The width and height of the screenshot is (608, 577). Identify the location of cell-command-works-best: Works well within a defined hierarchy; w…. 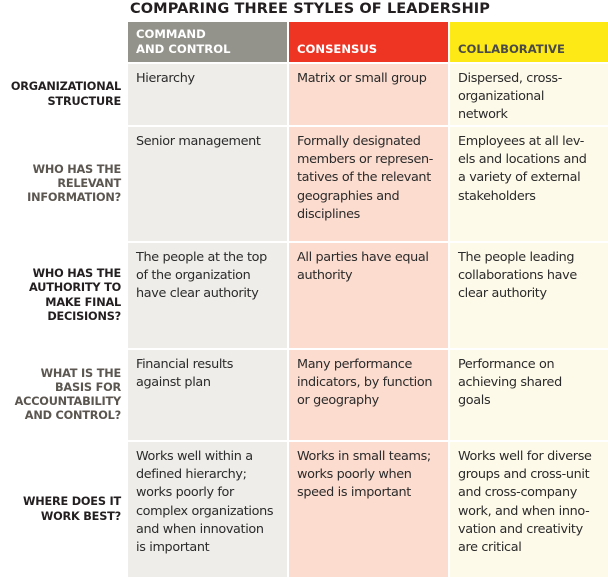
(207, 509).